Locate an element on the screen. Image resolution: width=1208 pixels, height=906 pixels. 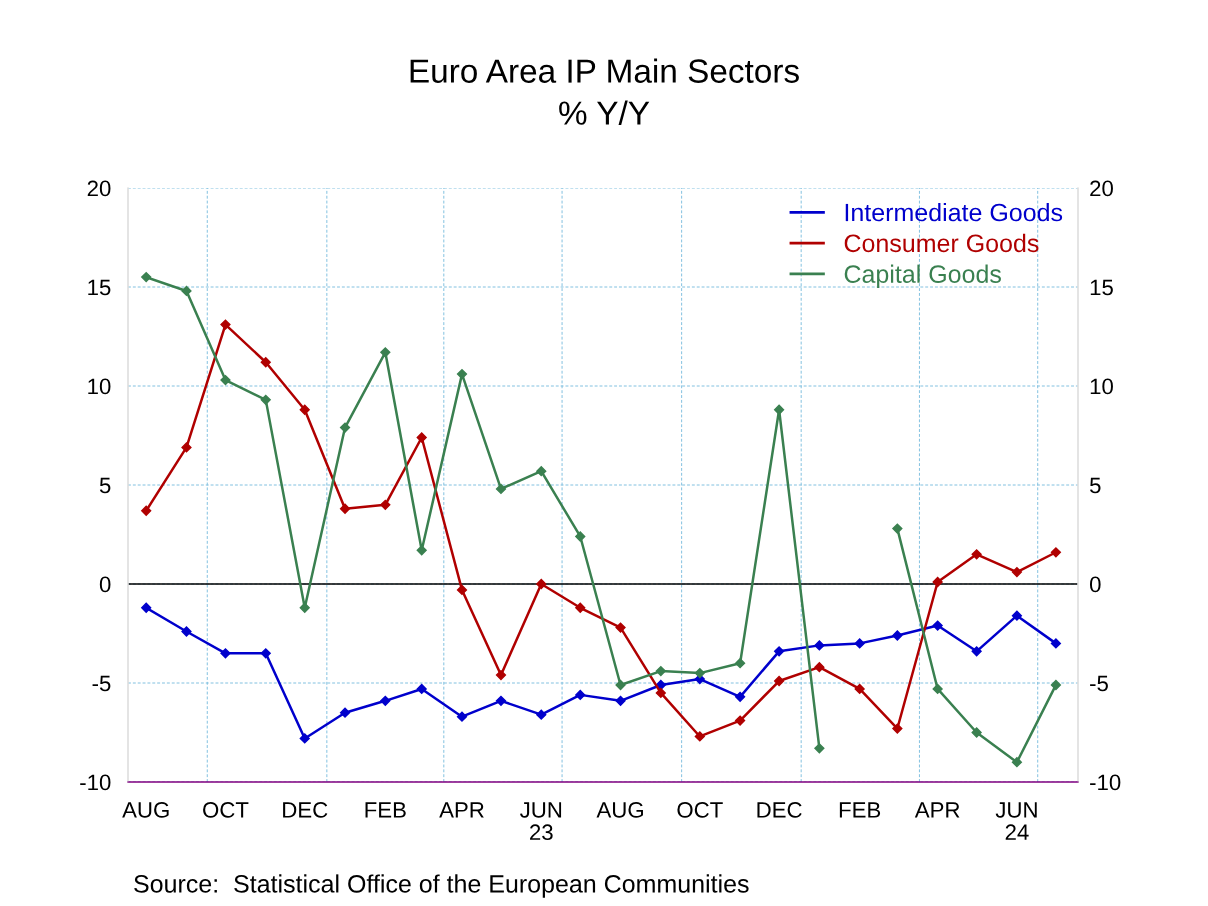
y2-tick-label: -10 is located at coordinates (1105, 782).